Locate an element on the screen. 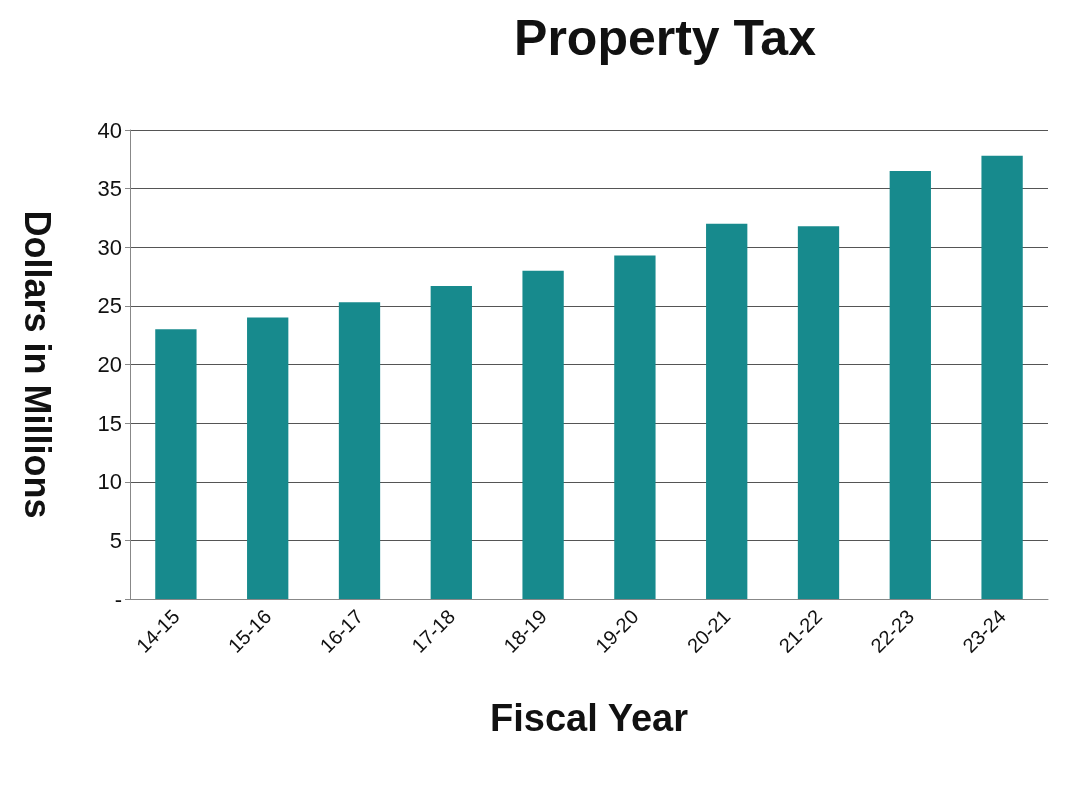  y-tick-label: 40 is located at coordinates (109, 130).